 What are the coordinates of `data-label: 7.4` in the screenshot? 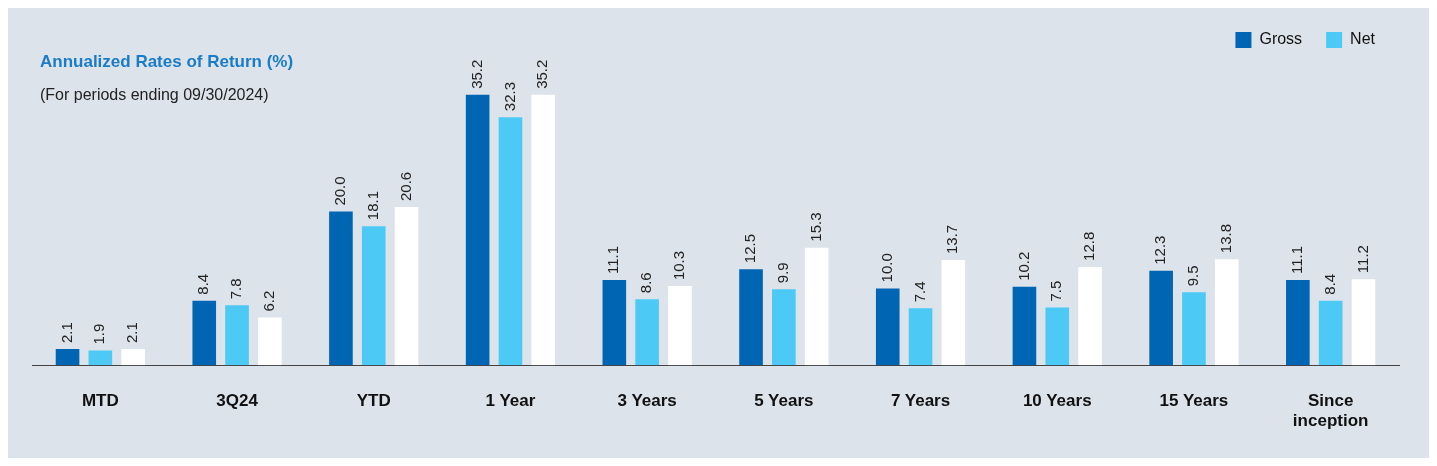 It's located at (919, 292).